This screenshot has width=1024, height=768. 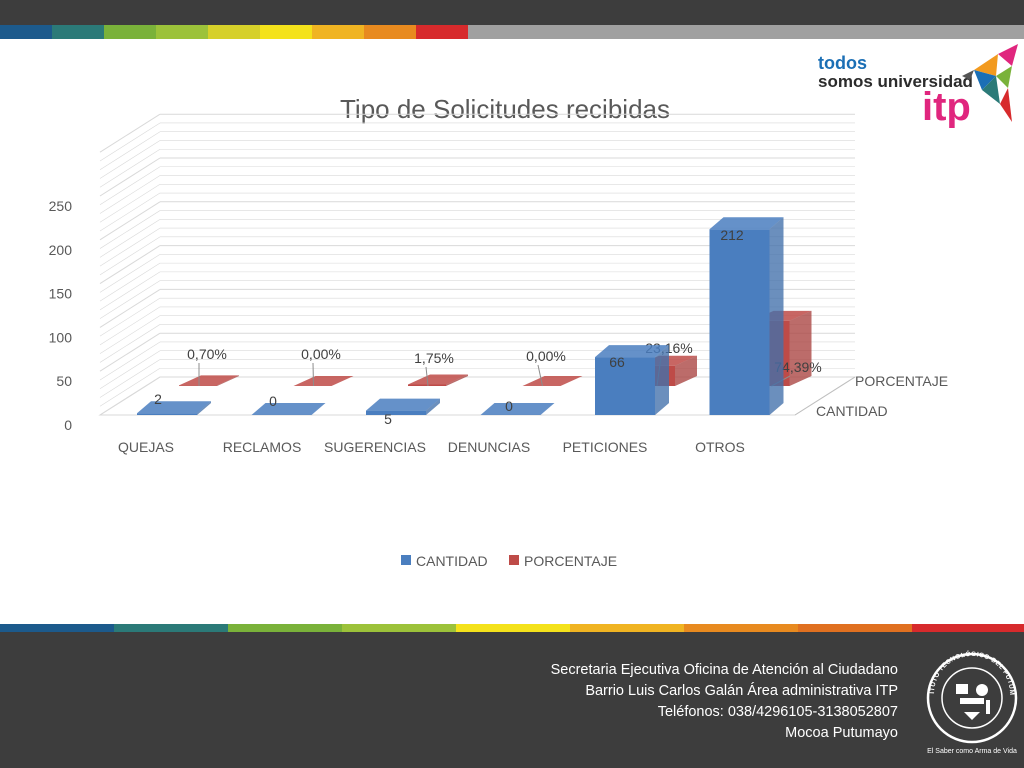 I want to click on y-tick-label: 100, so click(x=61, y=337).